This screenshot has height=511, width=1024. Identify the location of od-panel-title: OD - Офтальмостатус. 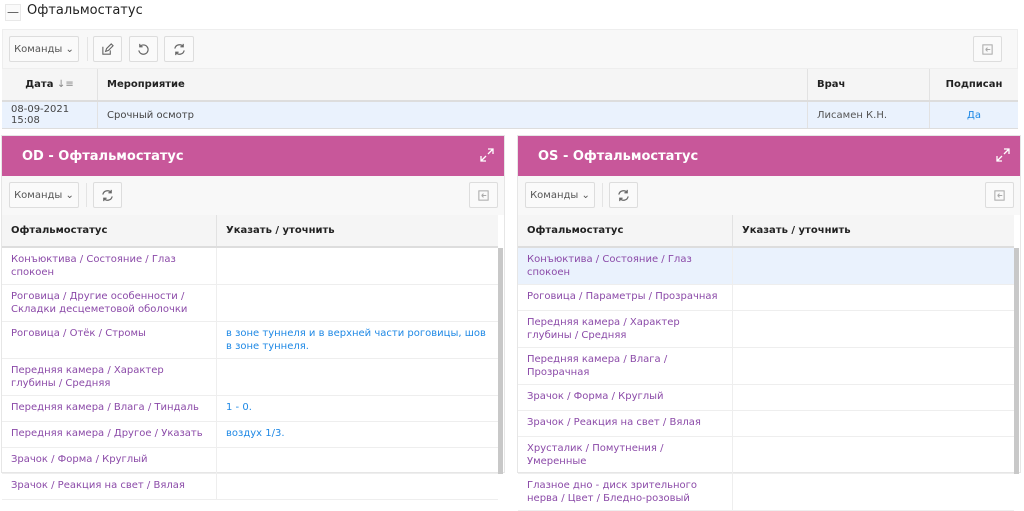
(103, 156).